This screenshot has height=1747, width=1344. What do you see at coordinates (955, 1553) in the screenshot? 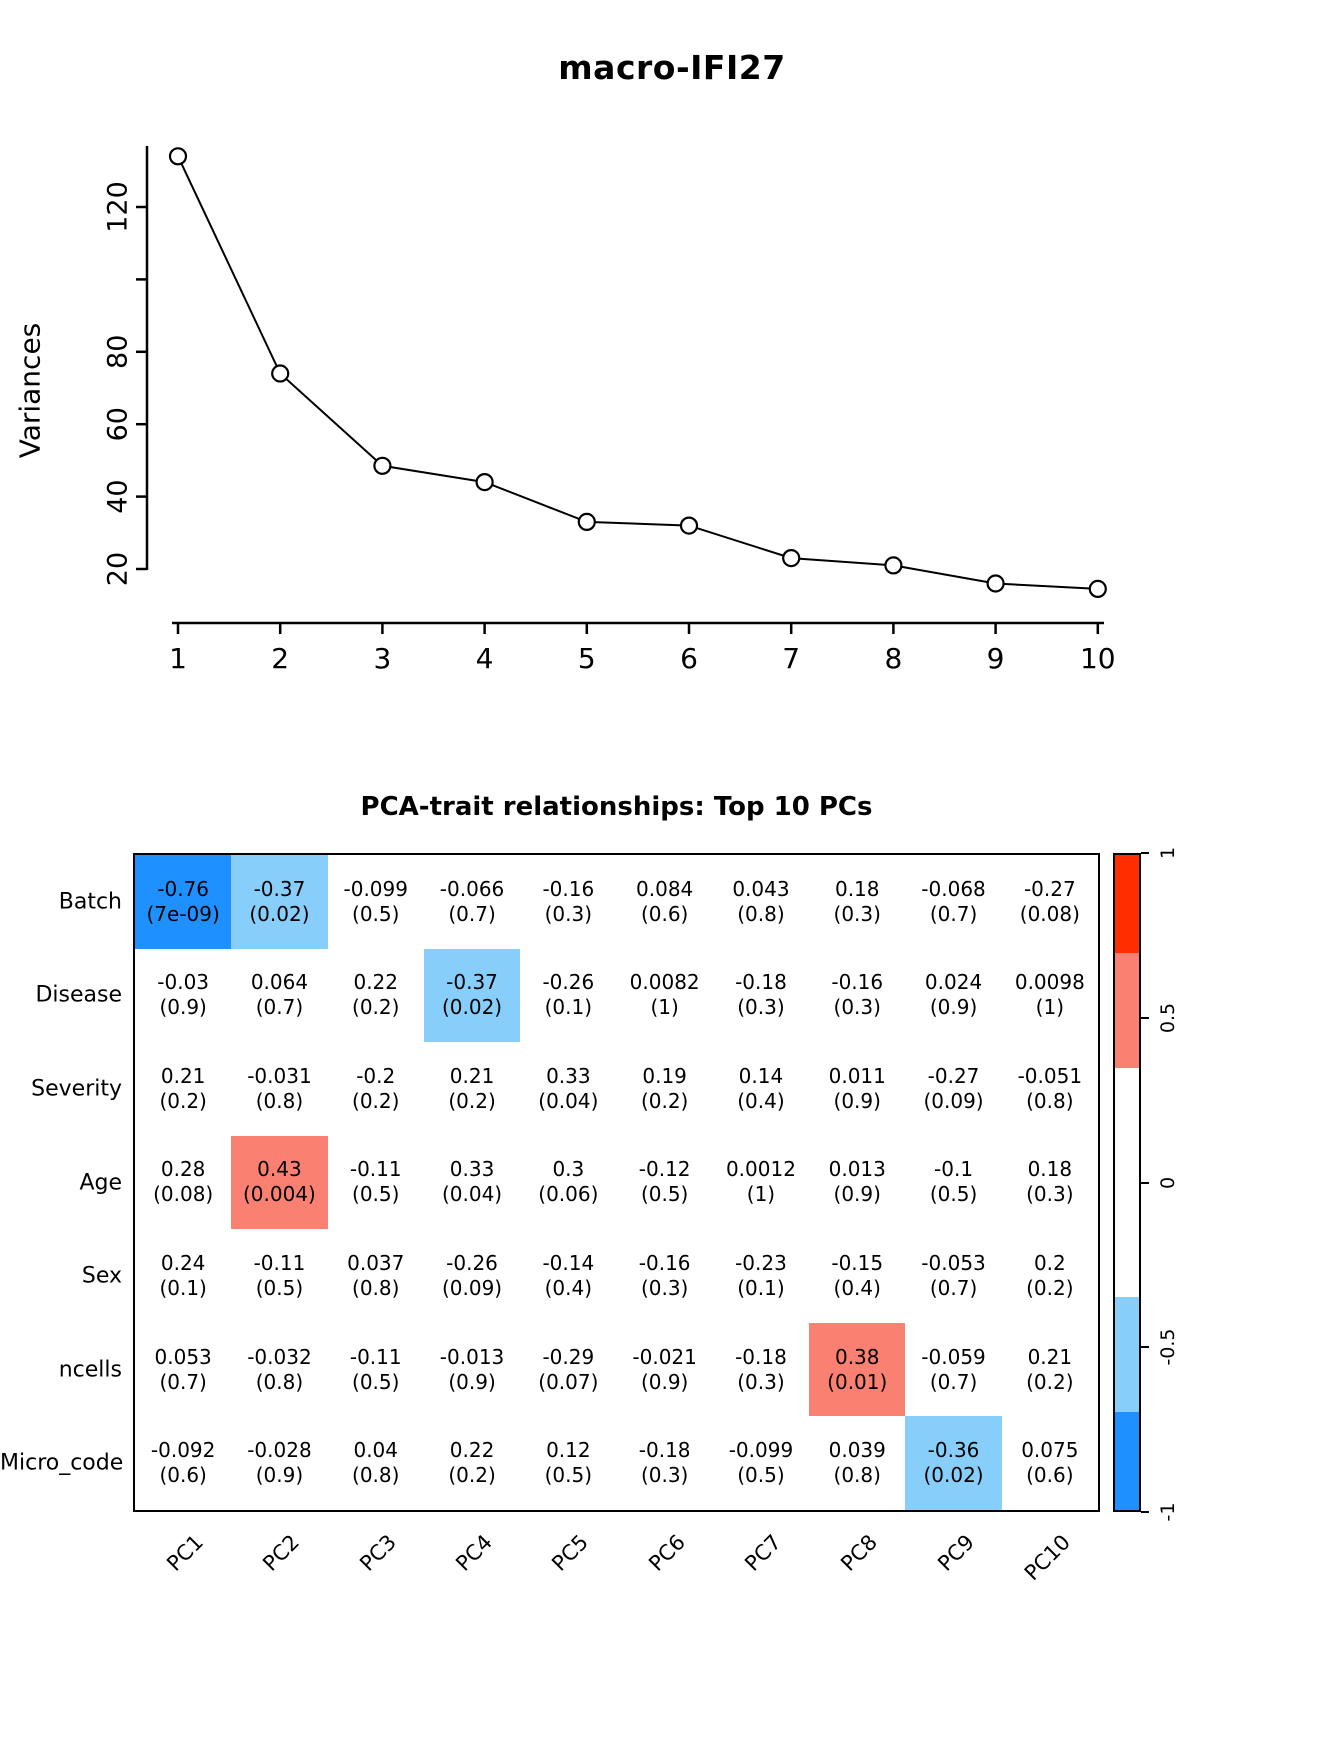
I see `heatmap-column-label-PC9: PC9` at bounding box center [955, 1553].